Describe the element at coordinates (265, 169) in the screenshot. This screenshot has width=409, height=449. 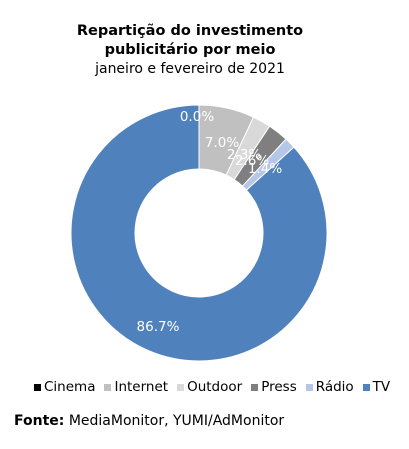
I see `data-label-radio: 1.4%` at that location.